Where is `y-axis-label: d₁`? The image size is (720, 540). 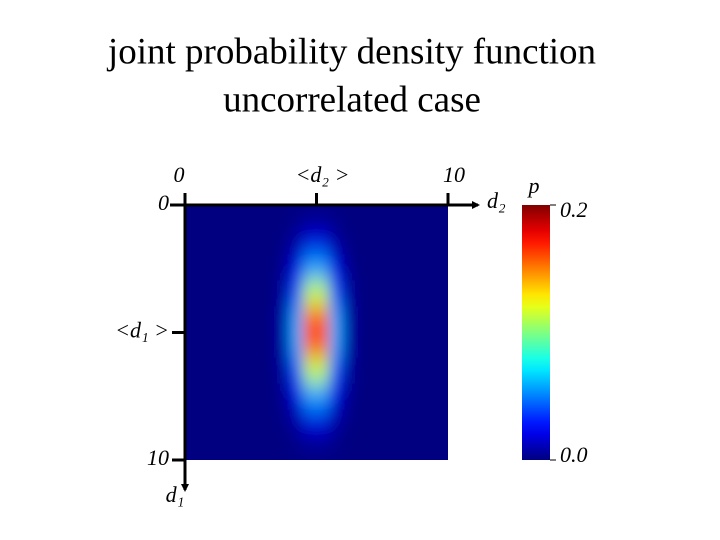 y-axis-label: d₁ is located at coordinates (175, 494).